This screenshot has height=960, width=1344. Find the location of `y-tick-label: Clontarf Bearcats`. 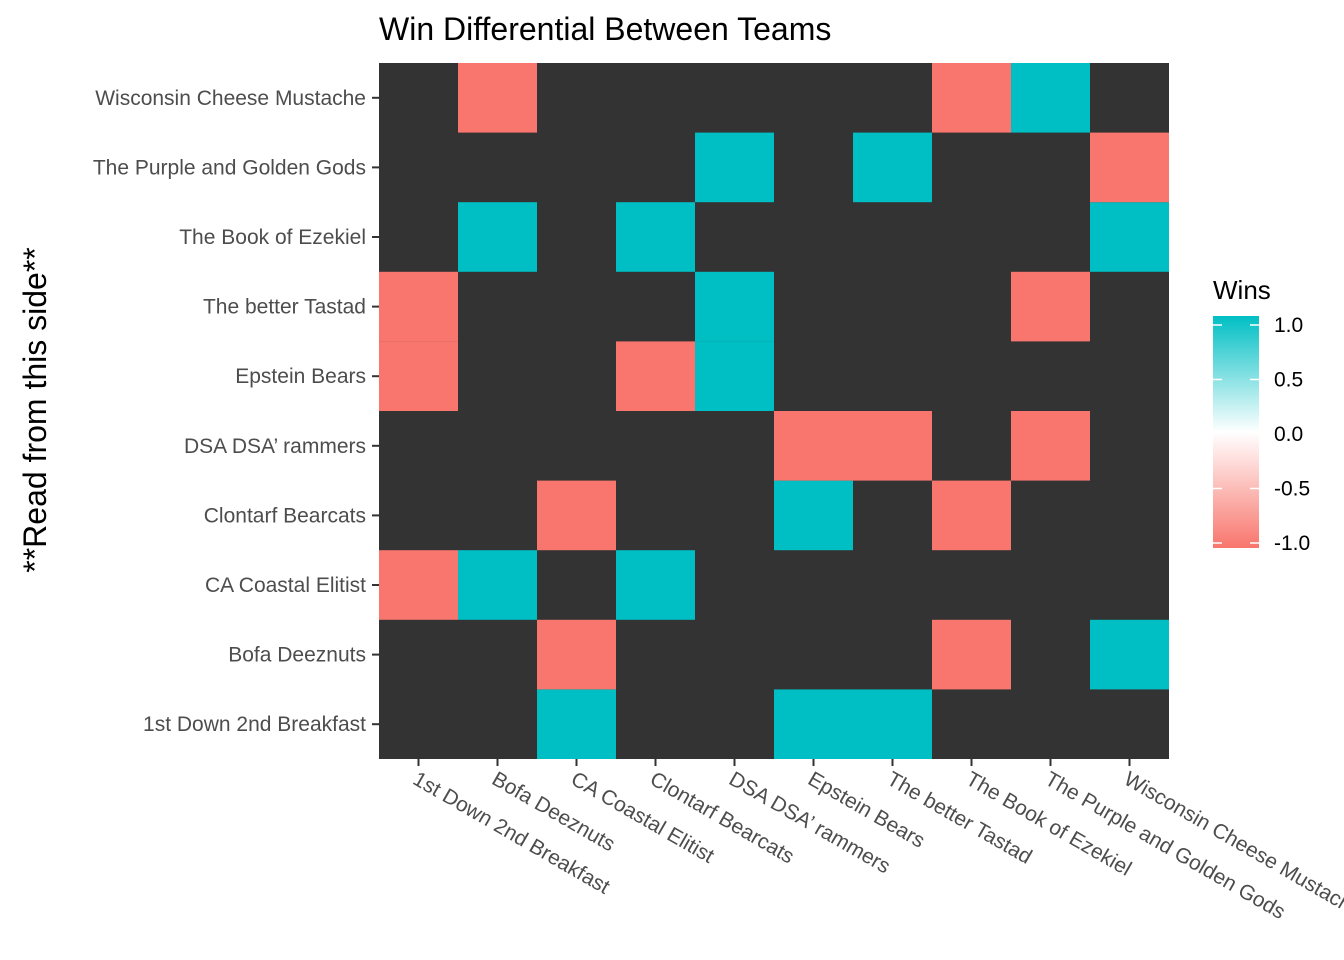

y-tick-label: Clontarf Bearcats is located at coordinates (285, 515).